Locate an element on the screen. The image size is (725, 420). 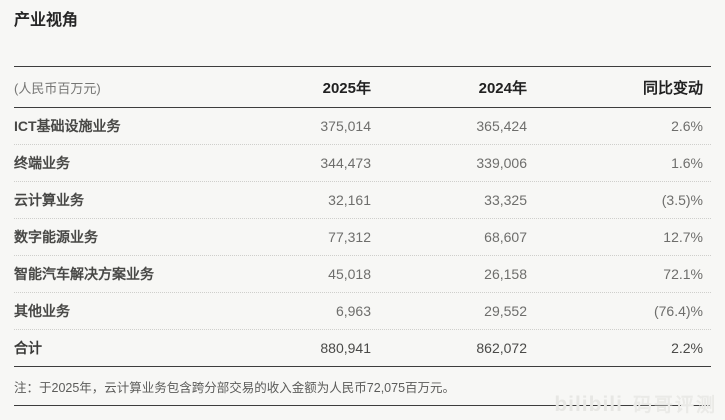
column-header-yoy: 同比变动 is located at coordinates (672, 88).